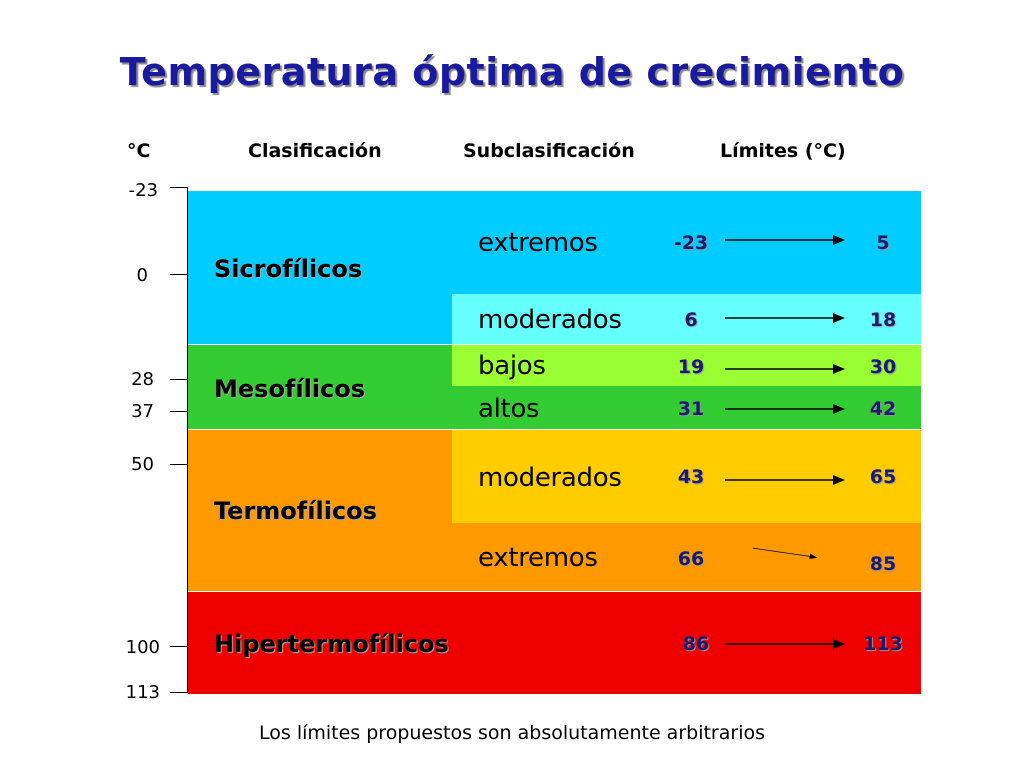 This screenshot has width=1024, height=768. I want to click on axis-tick-label: 37, so click(142, 411).